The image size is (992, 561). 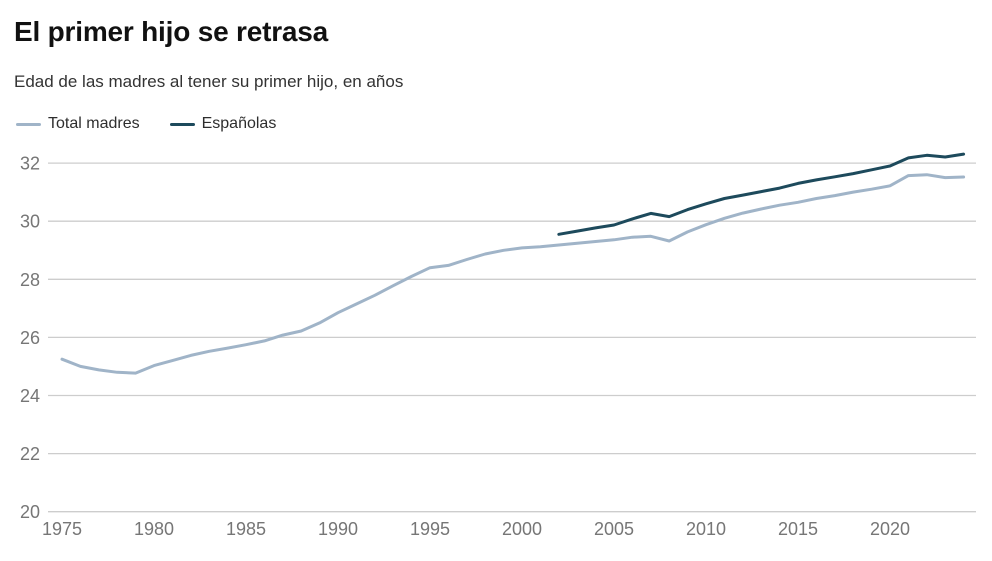 I want to click on x-axis-tick-label: 1990, so click(x=338, y=529).